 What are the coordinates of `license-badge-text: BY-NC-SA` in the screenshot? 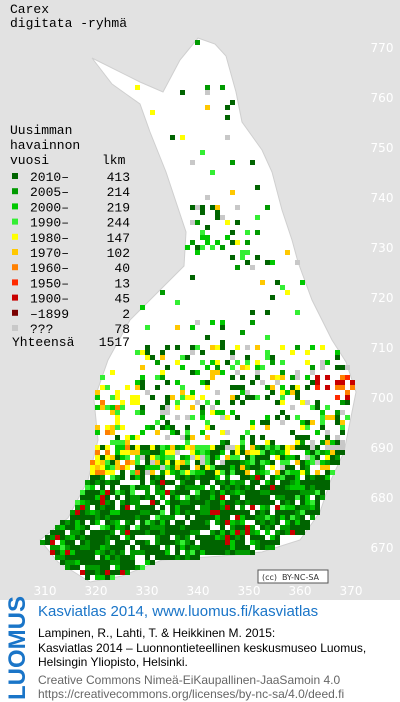 It's located at (301, 577).